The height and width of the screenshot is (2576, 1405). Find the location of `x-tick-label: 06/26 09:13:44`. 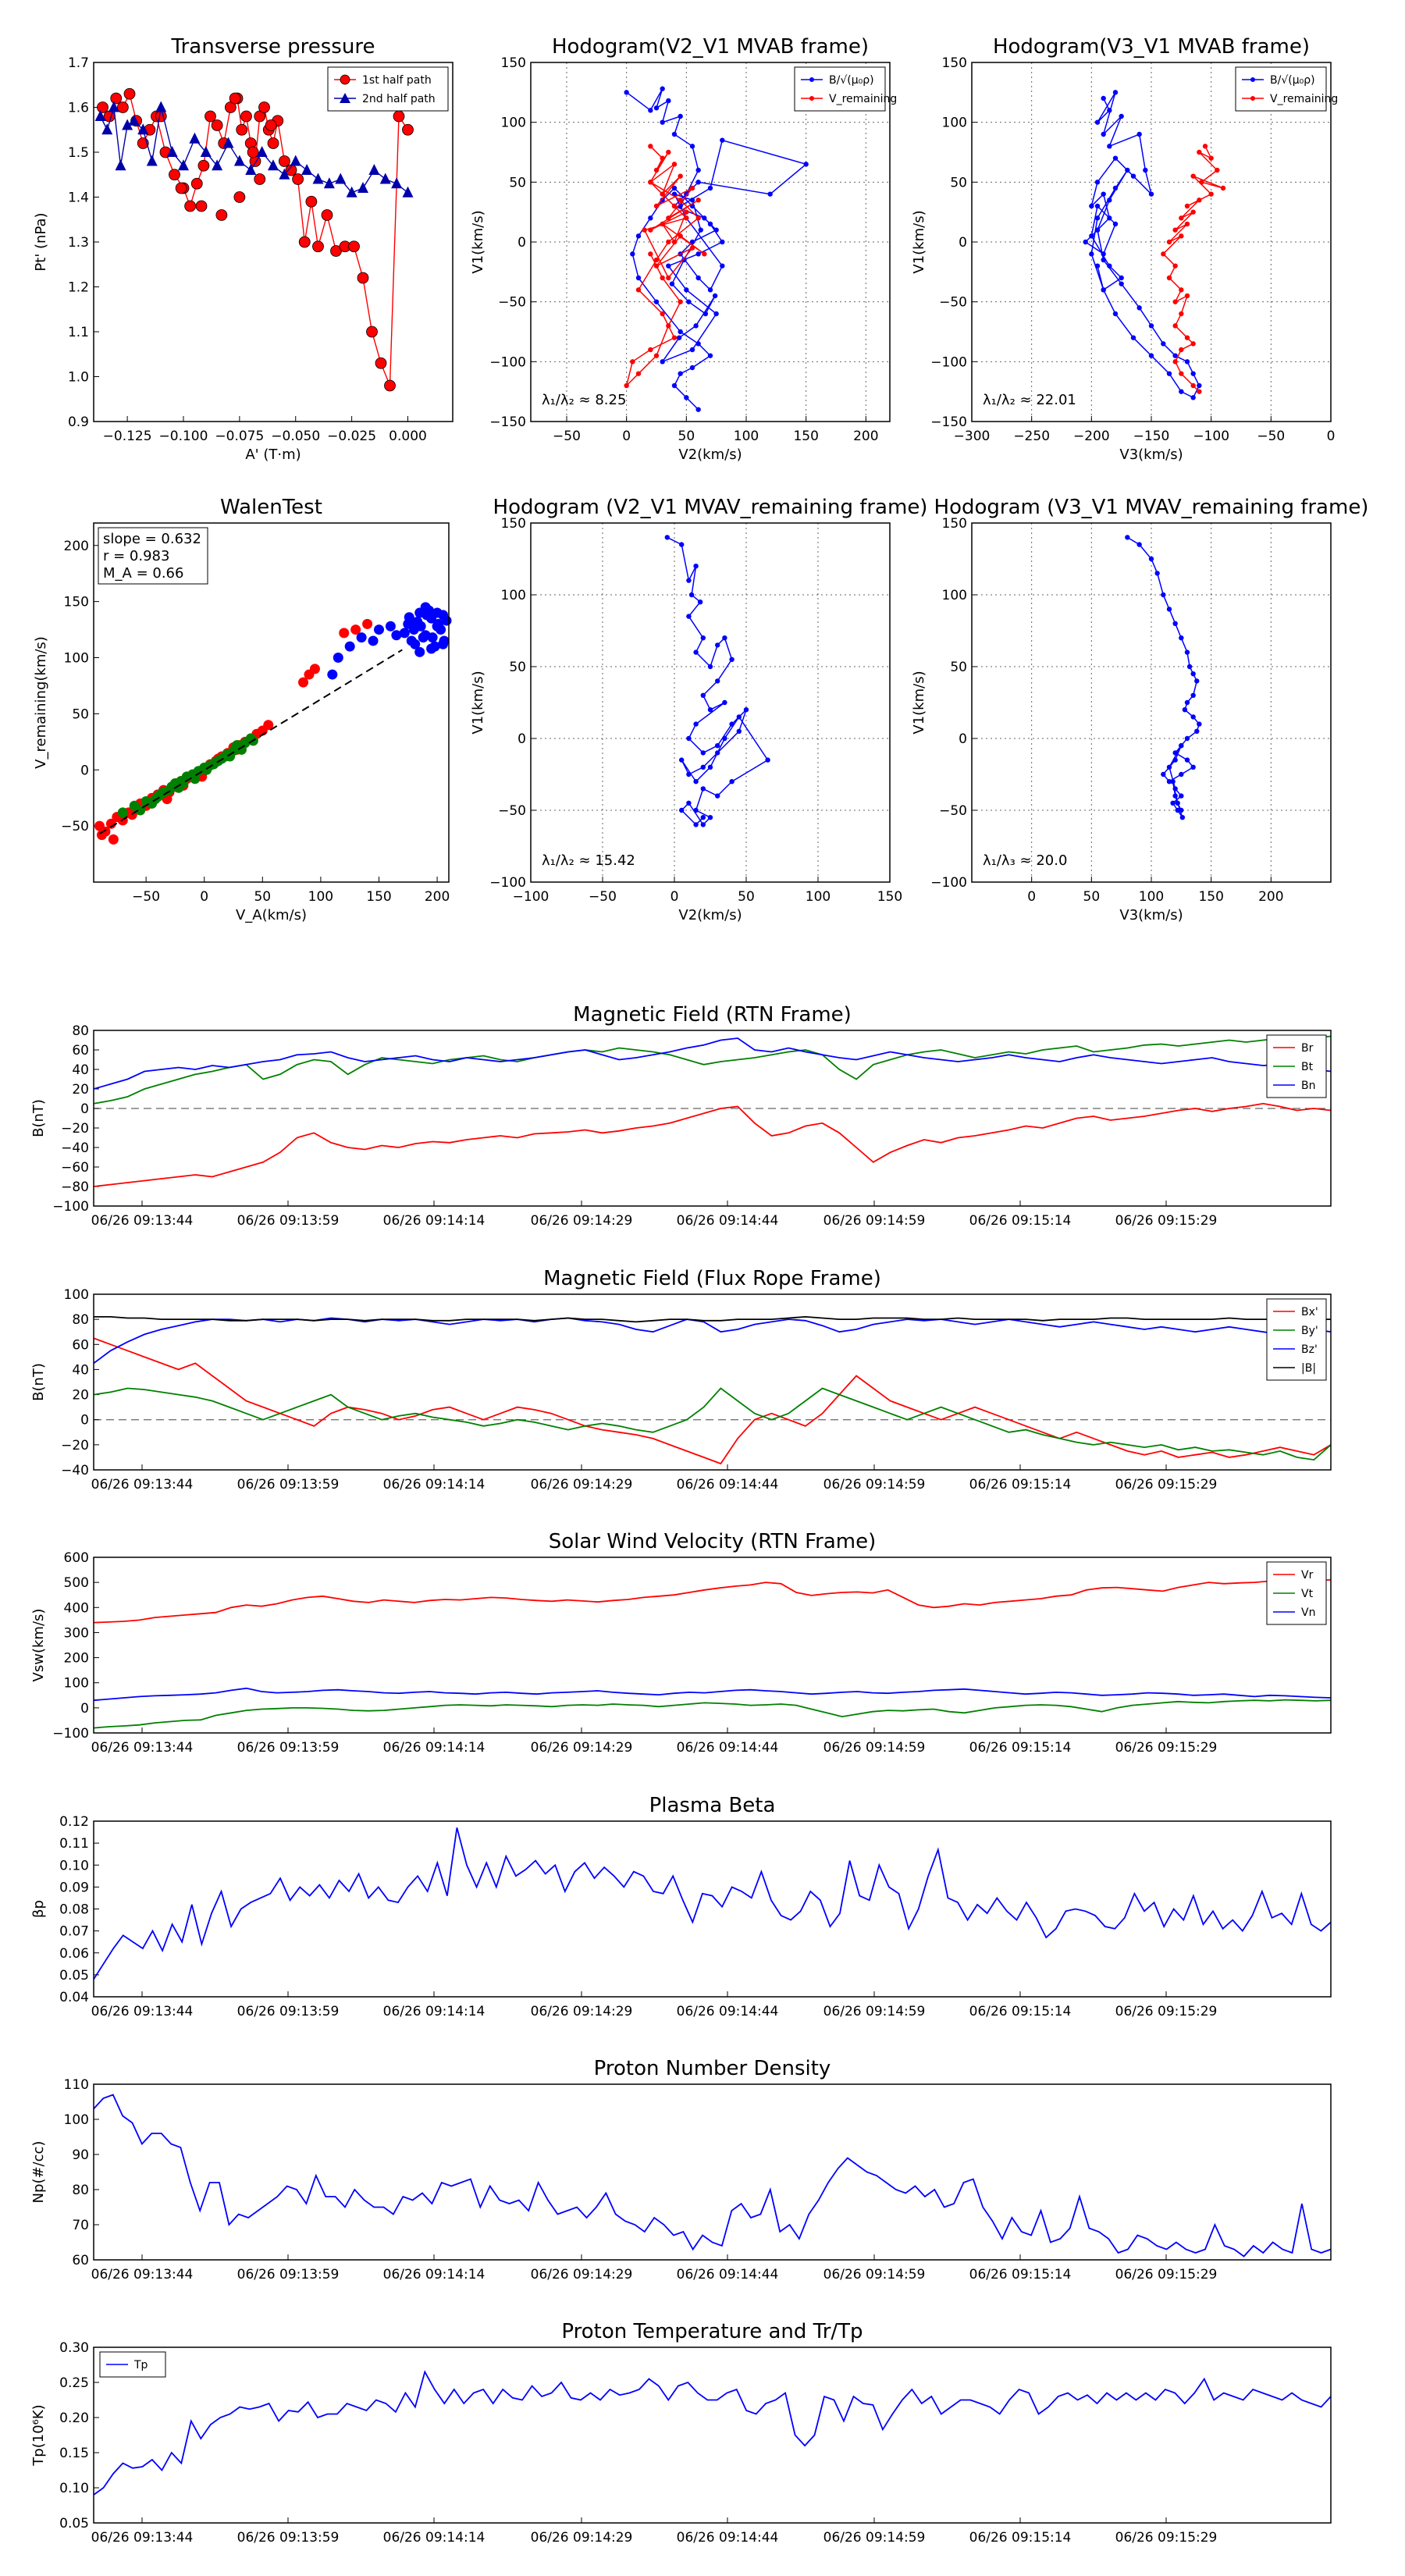

x-tick-label: 06/26 09:13:44 is located at coordinates (143, 2011).